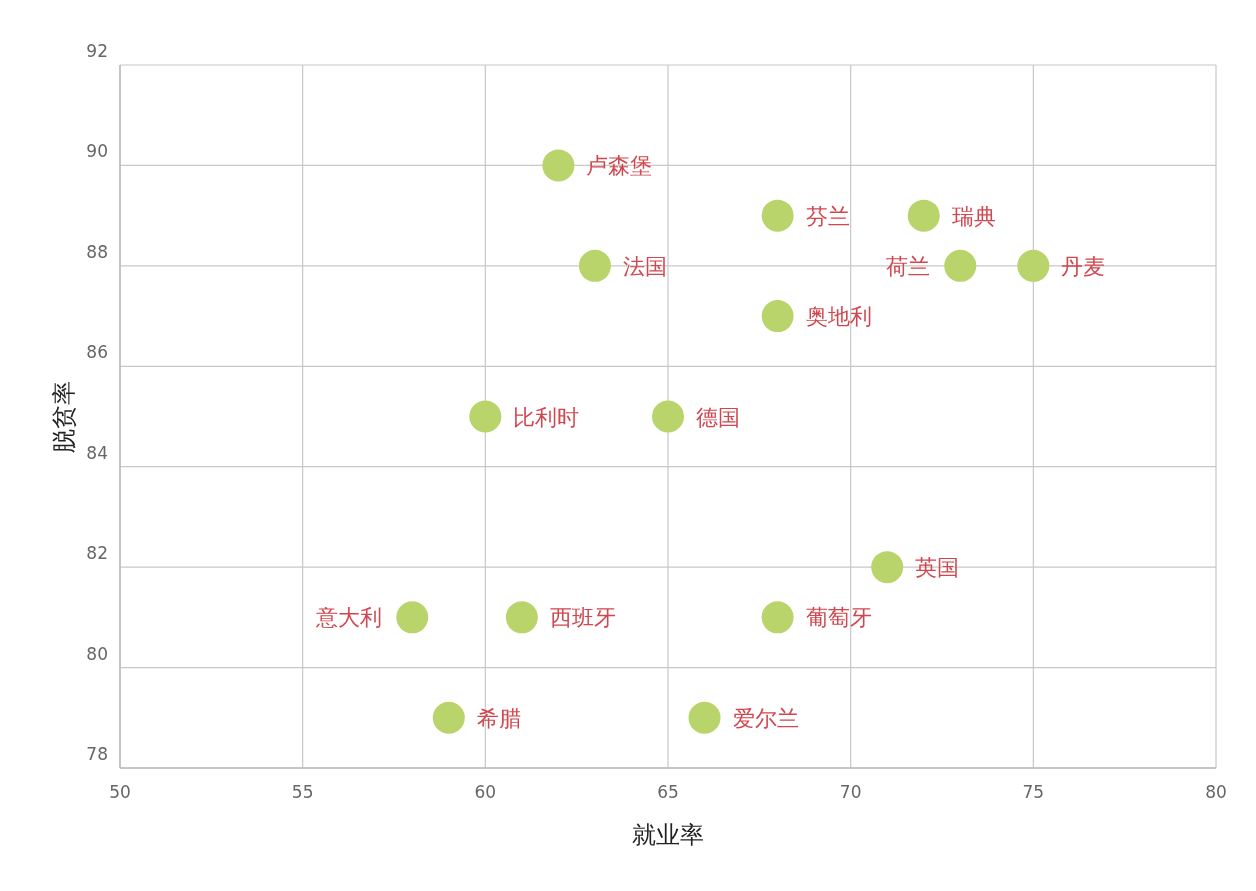  What do you see at coordinates (97, 754) in the screenshot?
I see `y-tick-label: 78` at bounding box center [97, 754].